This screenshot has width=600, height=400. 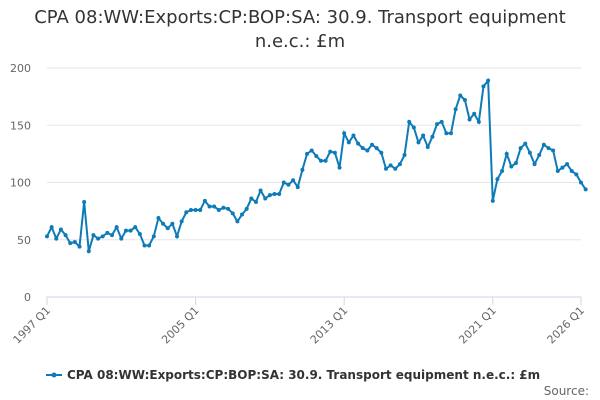 I want to click on y-tick-label: 150, so click(x=20, y=125).